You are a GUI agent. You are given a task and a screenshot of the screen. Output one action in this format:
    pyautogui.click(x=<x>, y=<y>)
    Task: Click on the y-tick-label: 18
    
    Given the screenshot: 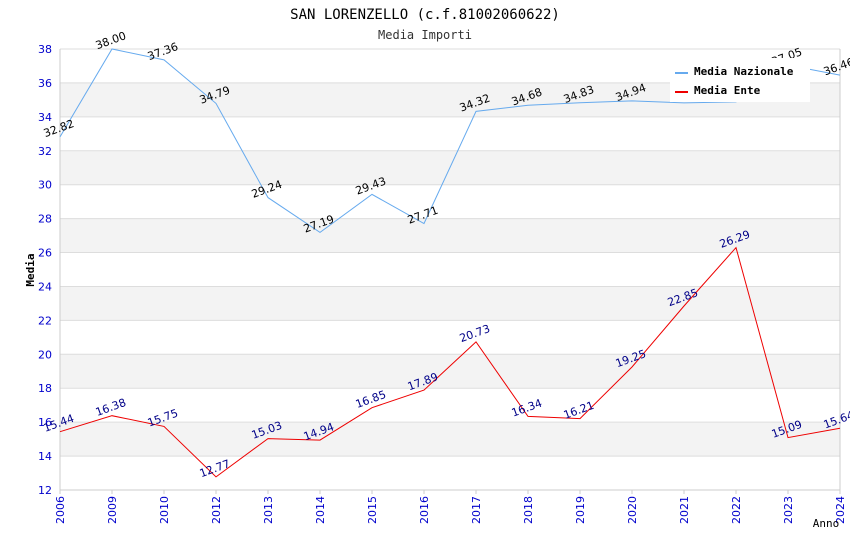 What is the action you would take?
    pyautogui.click(x=45, y=388)
    